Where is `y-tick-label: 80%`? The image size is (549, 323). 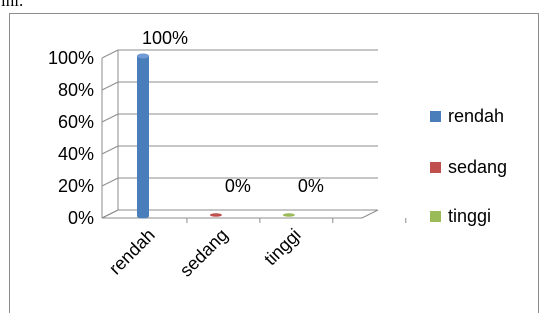 y-tick-label: 80% is located at coordinates (76, 90).